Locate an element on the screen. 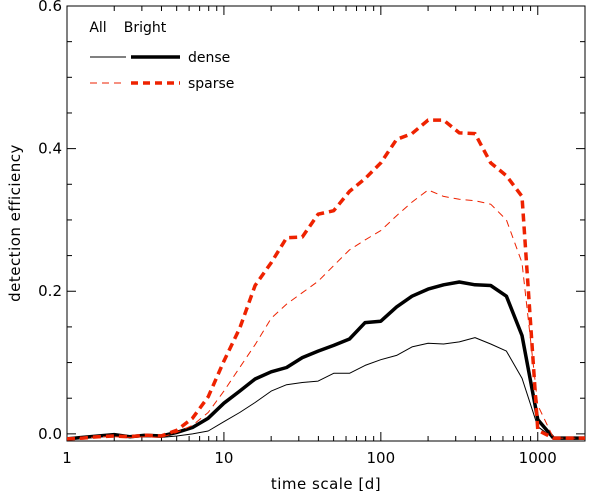  x-axis-label: time scale [d] is located at coordinates (326, 484).